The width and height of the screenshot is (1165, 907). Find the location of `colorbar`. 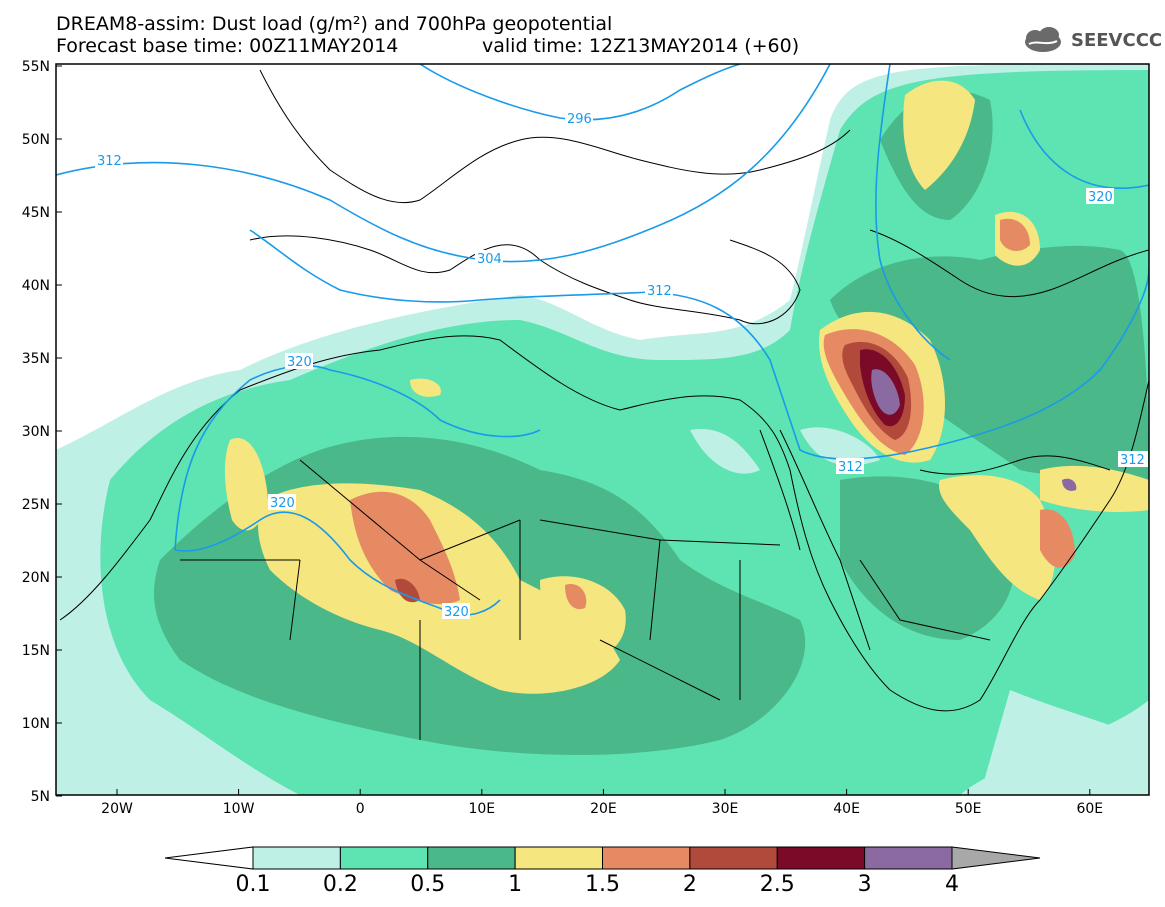

colorbar is located at coordinates (602, 858).